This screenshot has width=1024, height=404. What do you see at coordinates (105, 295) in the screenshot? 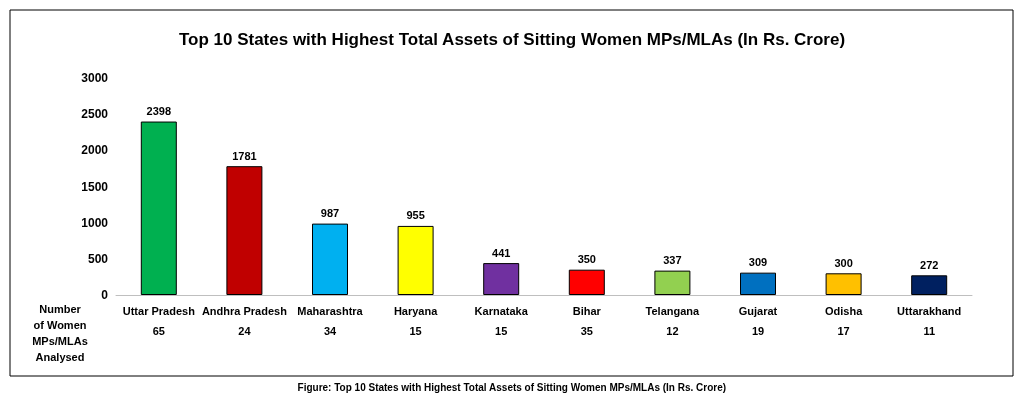
I see `y-tick-label: 0` at bounding box center [105, 295].